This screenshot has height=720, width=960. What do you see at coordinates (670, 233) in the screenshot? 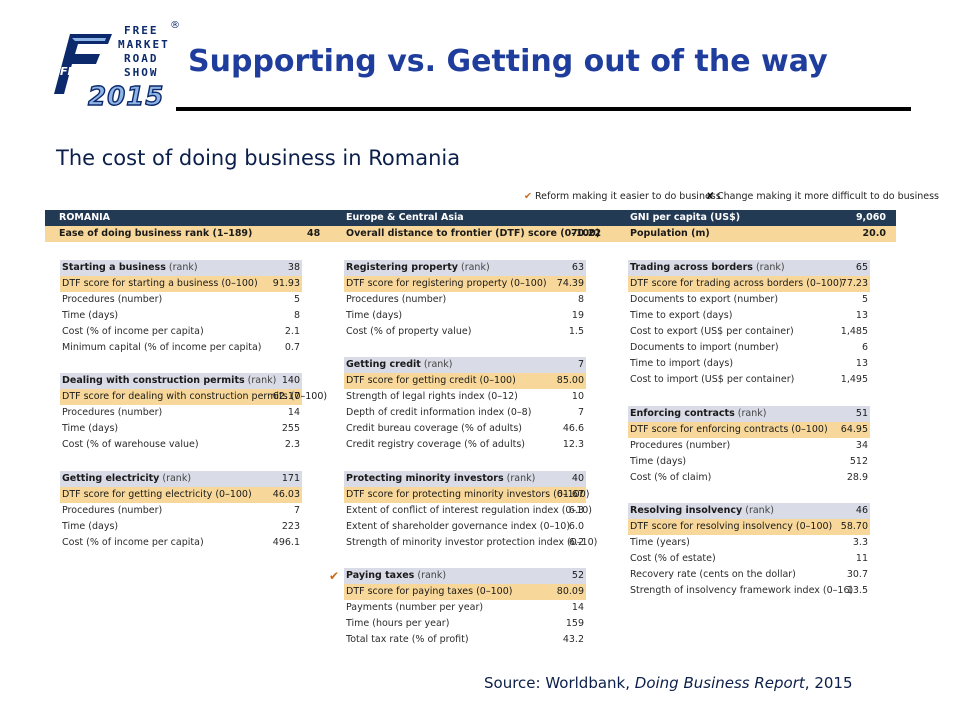
I see `banner-pop-label: Population (m)` at bounding box center [670, 233].